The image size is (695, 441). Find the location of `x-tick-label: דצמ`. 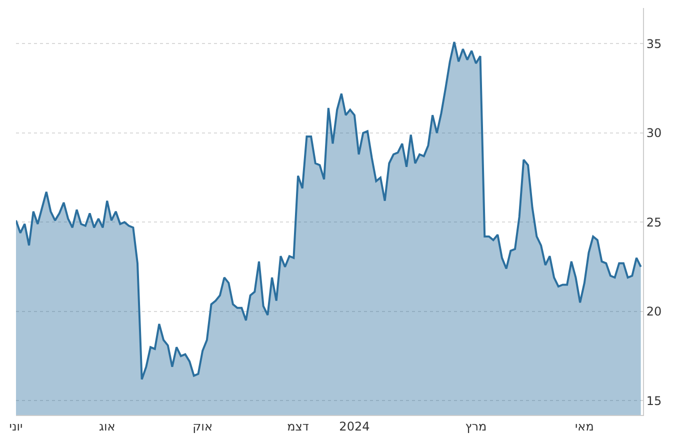

x-tick-label: דצמ is located at coordinates (298, 426).